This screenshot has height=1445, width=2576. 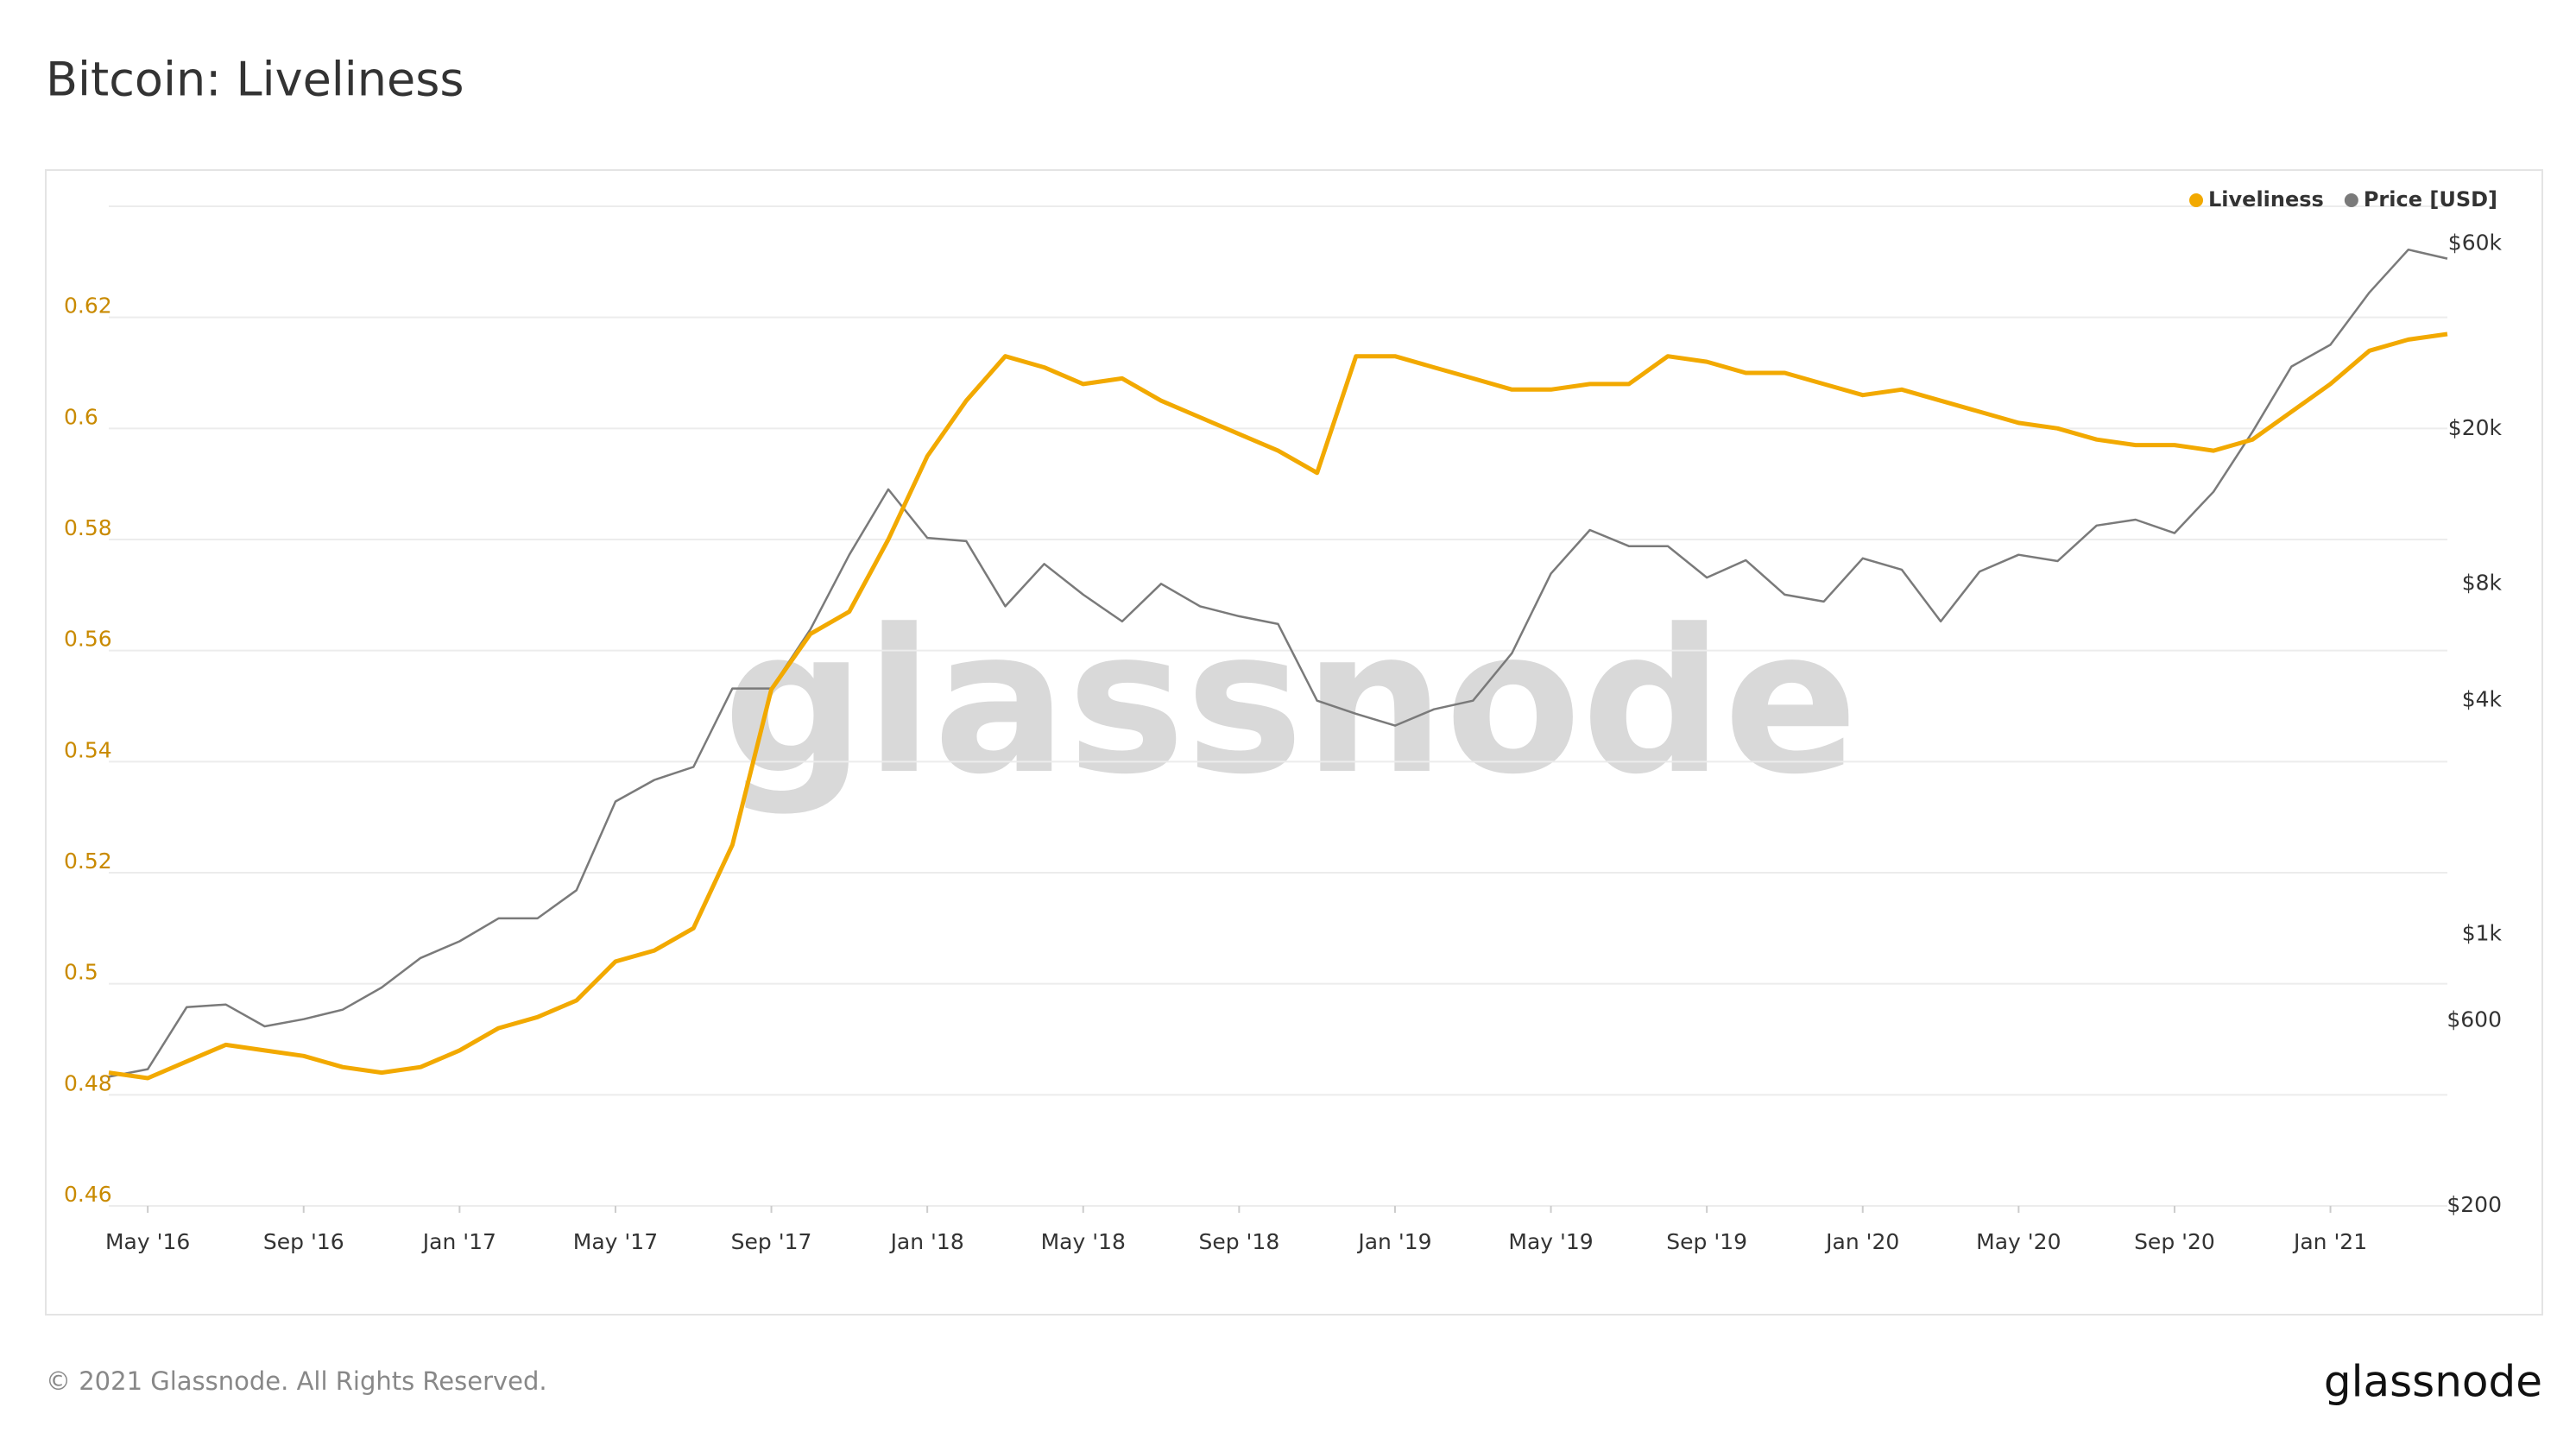 What do you see at coordinates (88, 1194) in the screenshot?
I see `y-tick-label: 0.46` at bounding box center [88, 1194].